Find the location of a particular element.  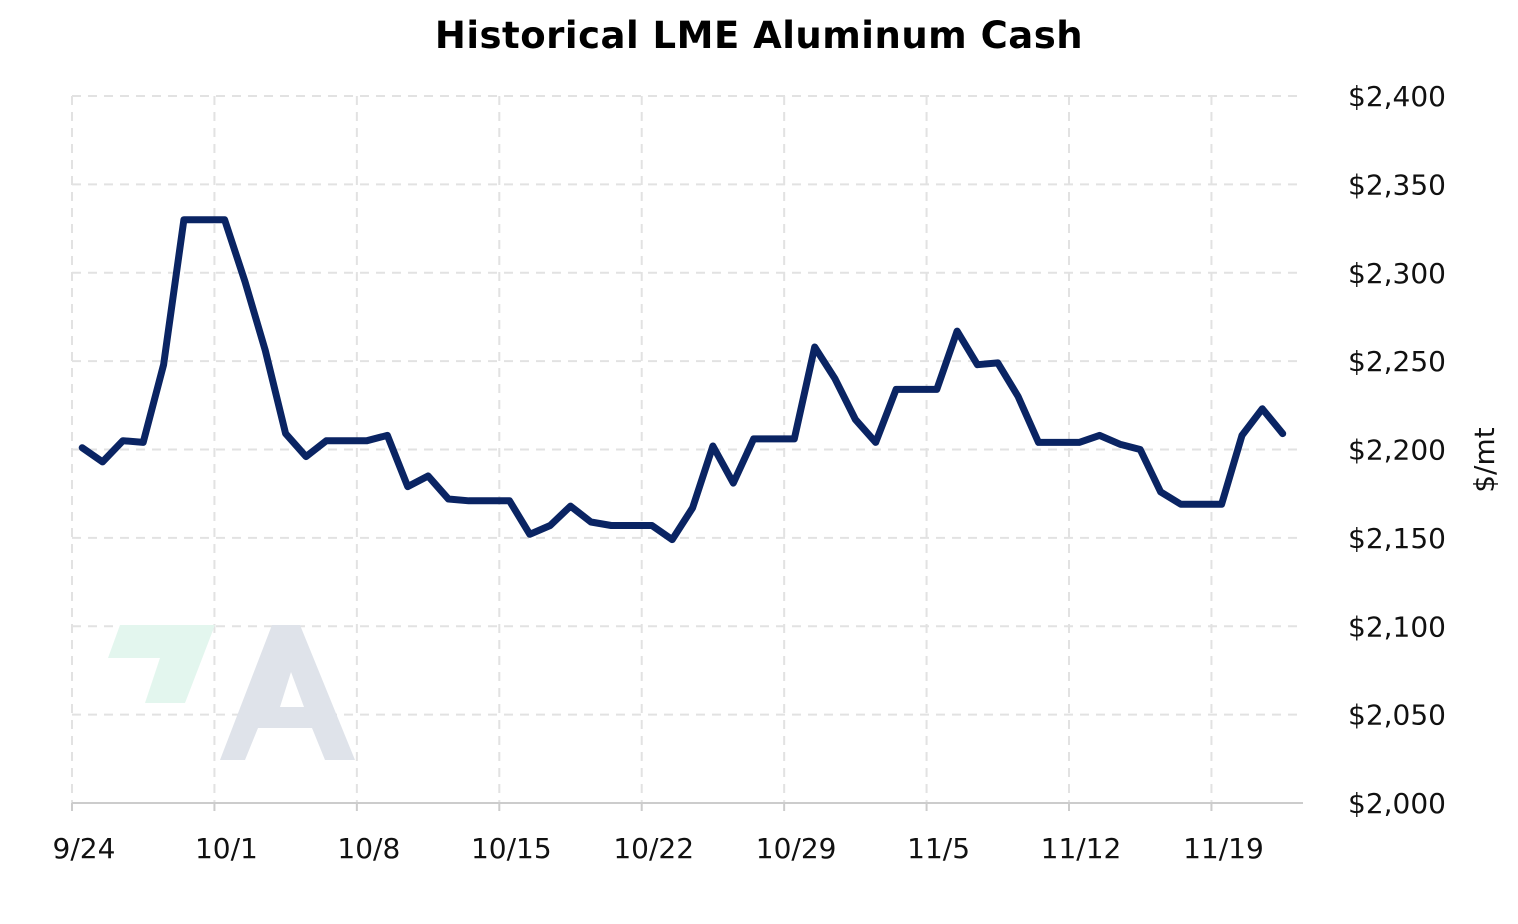

x-tick-label: 10/15 is located at coordinates (511, 848).